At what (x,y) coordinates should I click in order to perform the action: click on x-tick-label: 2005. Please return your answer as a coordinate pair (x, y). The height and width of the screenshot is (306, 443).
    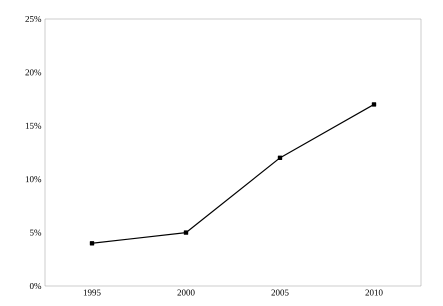
    Looking at the image, I should click on (280, 293).